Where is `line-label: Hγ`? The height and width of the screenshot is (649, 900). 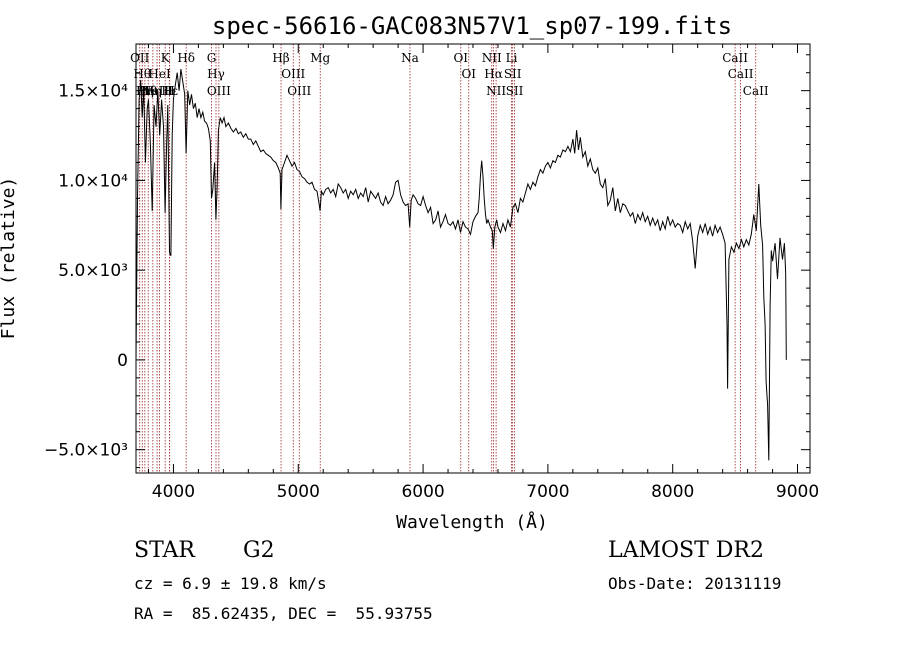 line-label: Hγ is located at coordinates (216, 74).